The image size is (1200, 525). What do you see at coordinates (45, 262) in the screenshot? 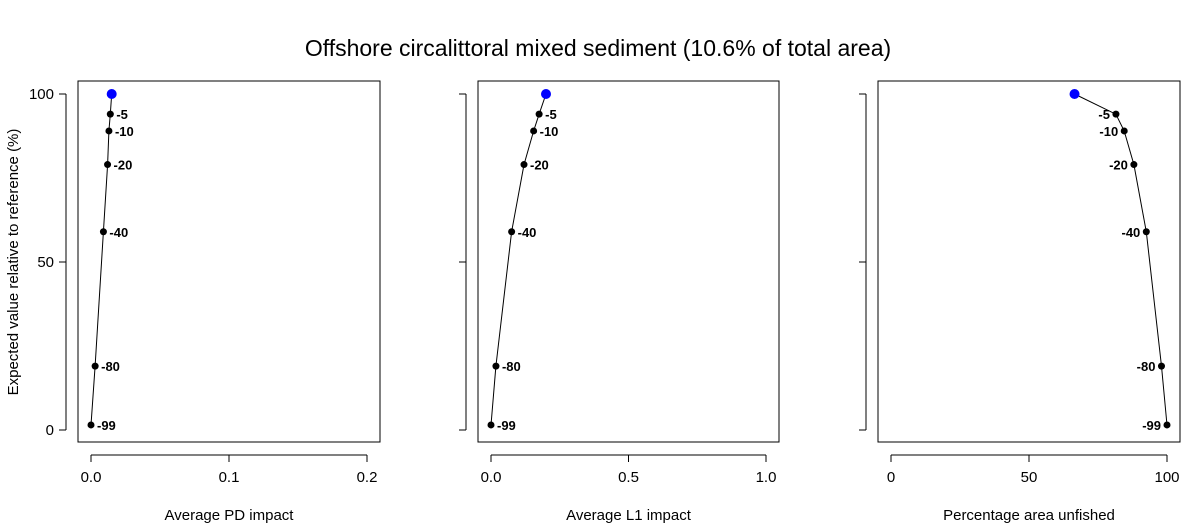
I see `y-tick-label: 50` at bounding box center [45, 262].